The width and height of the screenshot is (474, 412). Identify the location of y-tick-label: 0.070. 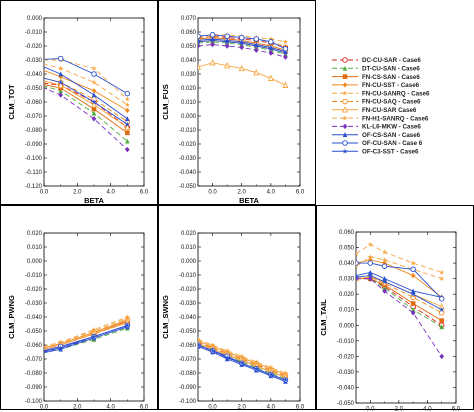
(189, 19).